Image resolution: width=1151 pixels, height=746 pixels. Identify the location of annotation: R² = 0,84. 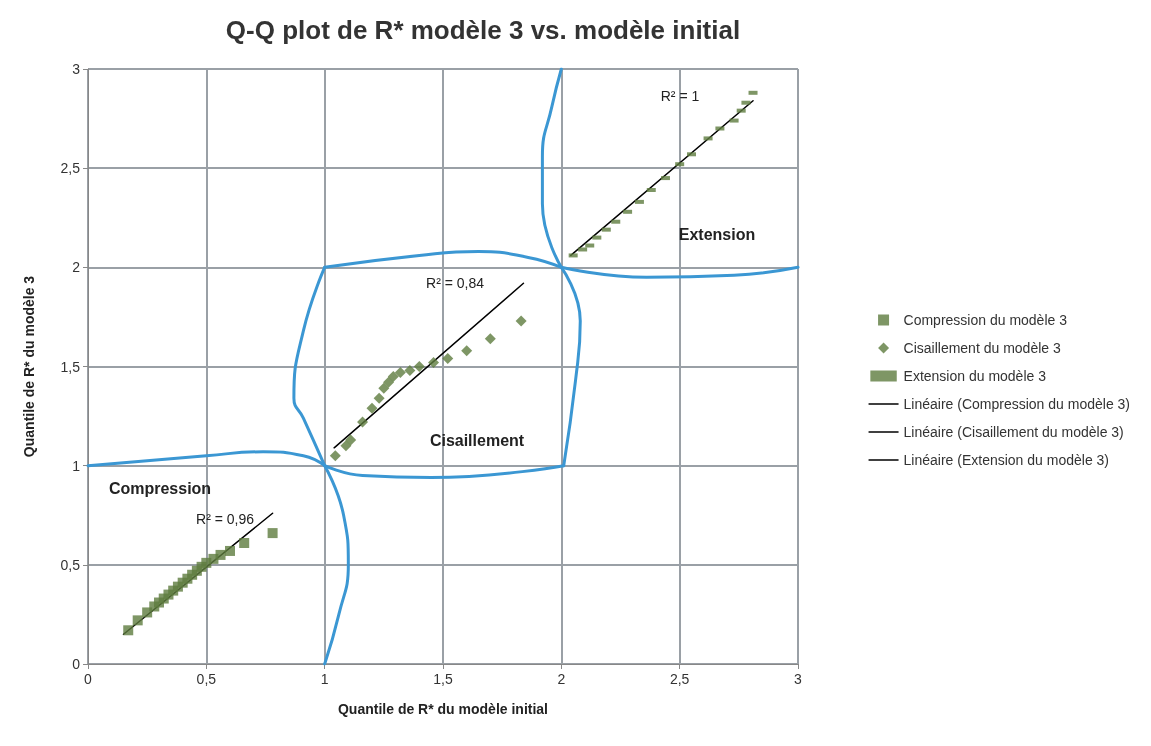
(455, 283).